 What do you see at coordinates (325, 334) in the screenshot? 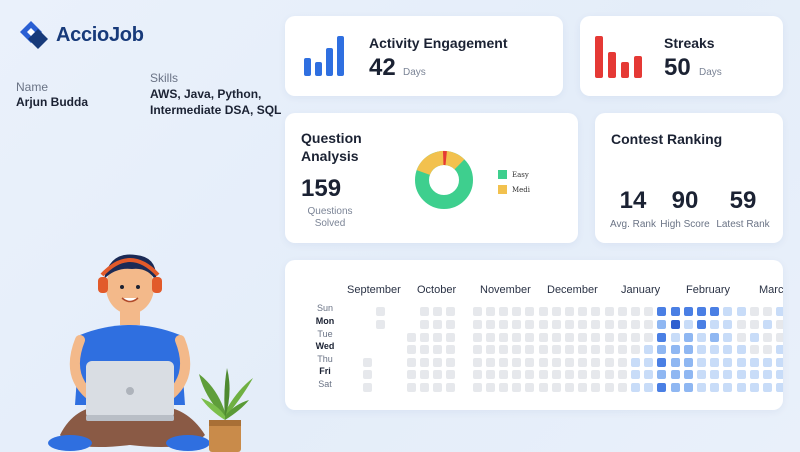
I see `day-label-tue: Tue` at bounding box center [325, 334].